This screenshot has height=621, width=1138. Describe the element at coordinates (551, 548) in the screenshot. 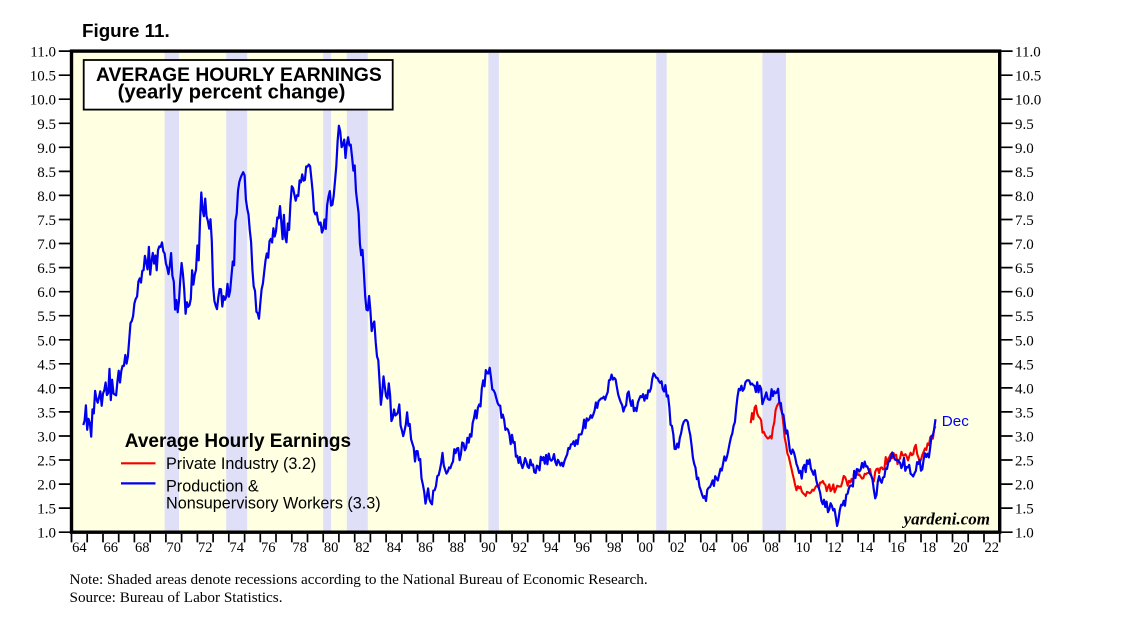

I see `svg-text: 94` at that location.